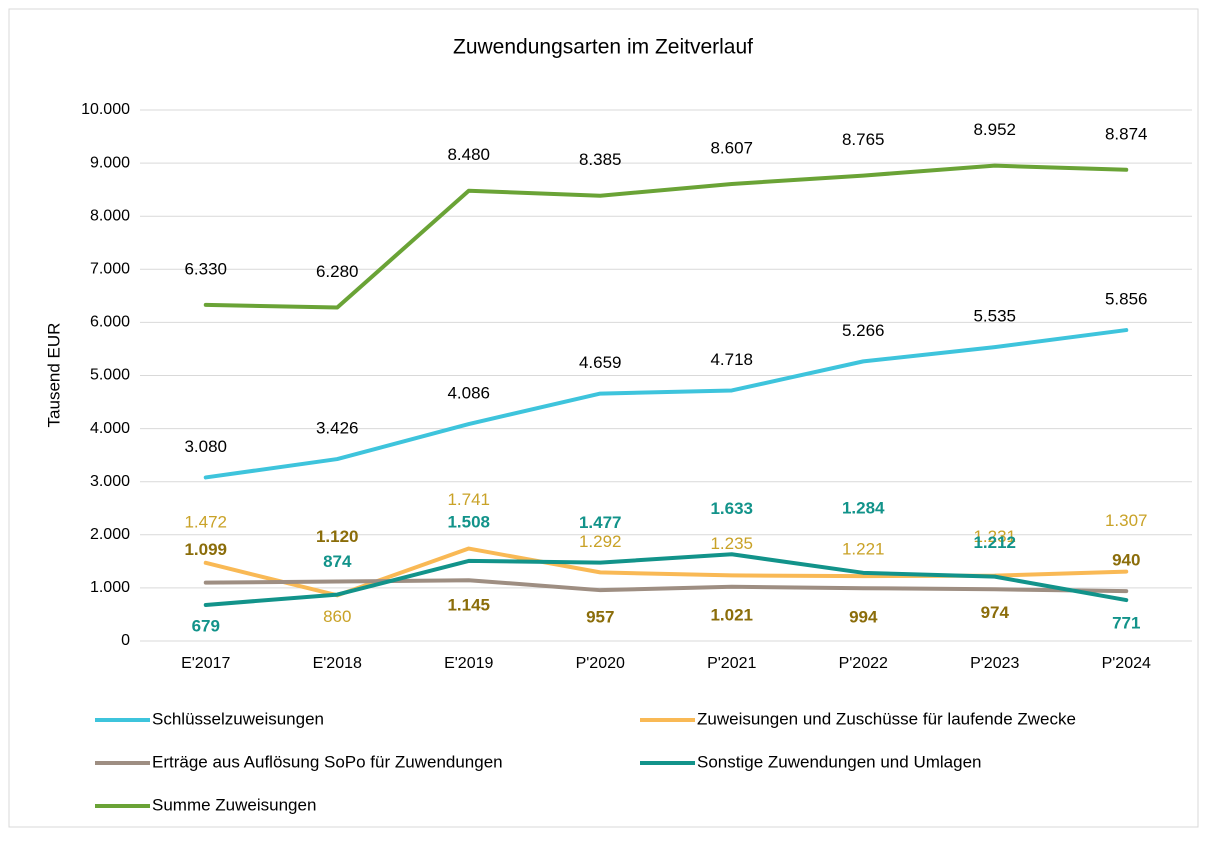 Image resolution: width=1207 pixels, height=841 pixels. I want to click on data-label: 1.508, so click(468, 521).